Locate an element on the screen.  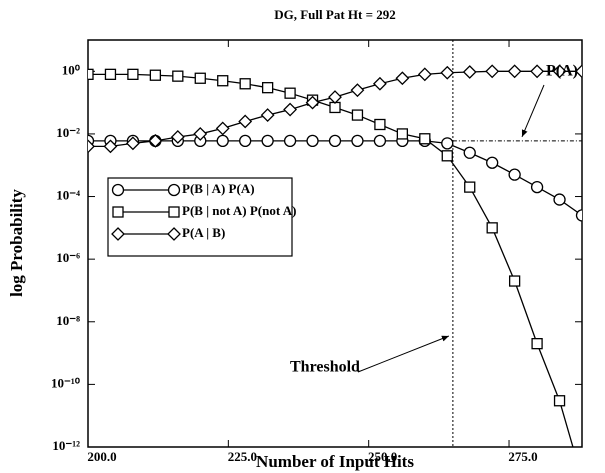
legend-label: P(A | B) is located at coordinates (203, 232).